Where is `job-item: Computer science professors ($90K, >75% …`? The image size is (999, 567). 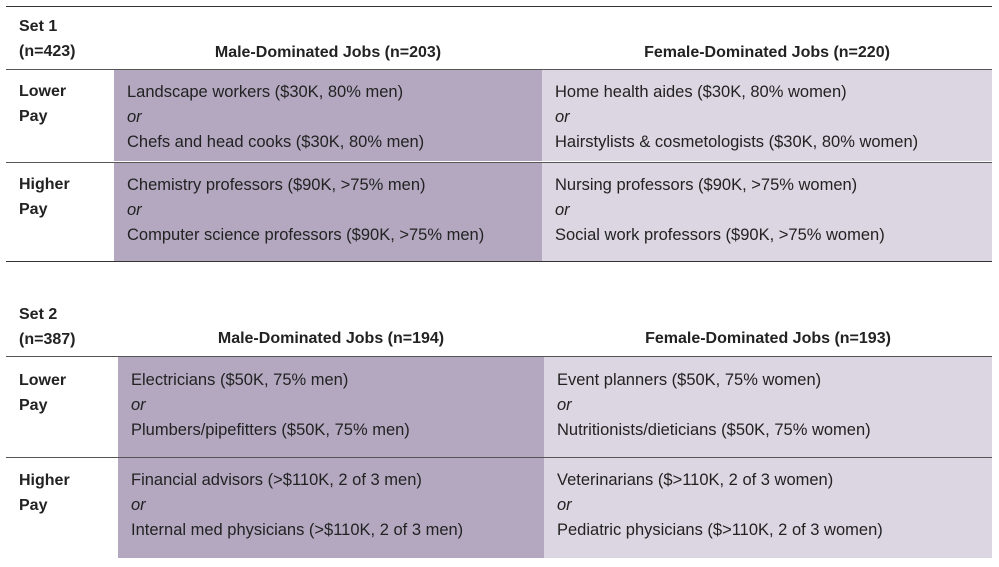
job-item: Computer science professors ($90K, >75% … is located at coordinates (306, 235).